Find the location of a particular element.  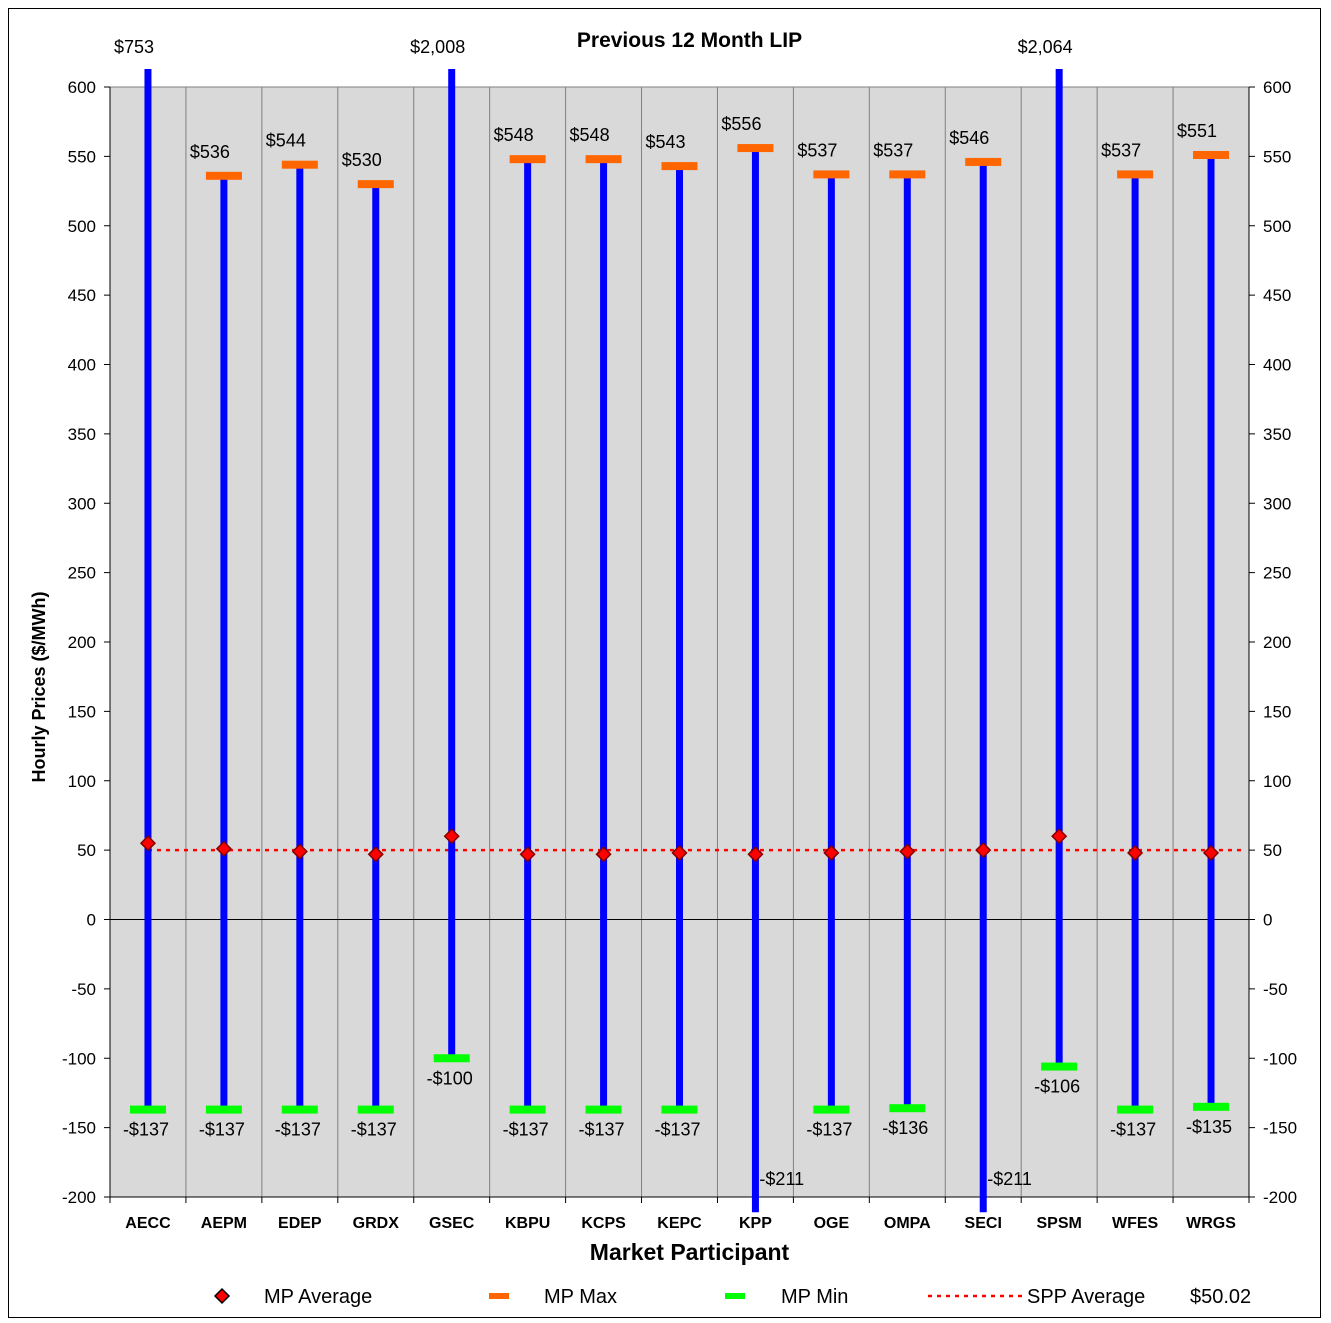

x-tick-label: AECC is located at coordinates (148, 1223).